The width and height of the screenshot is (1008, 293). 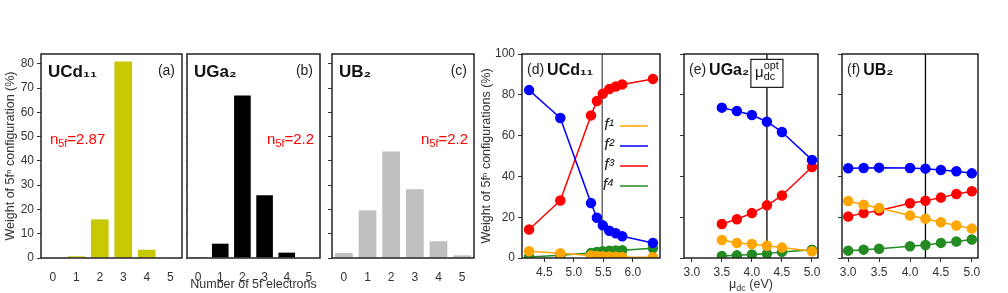 I want to click on chart-title: UGa₂, so click(x=729, y=70).